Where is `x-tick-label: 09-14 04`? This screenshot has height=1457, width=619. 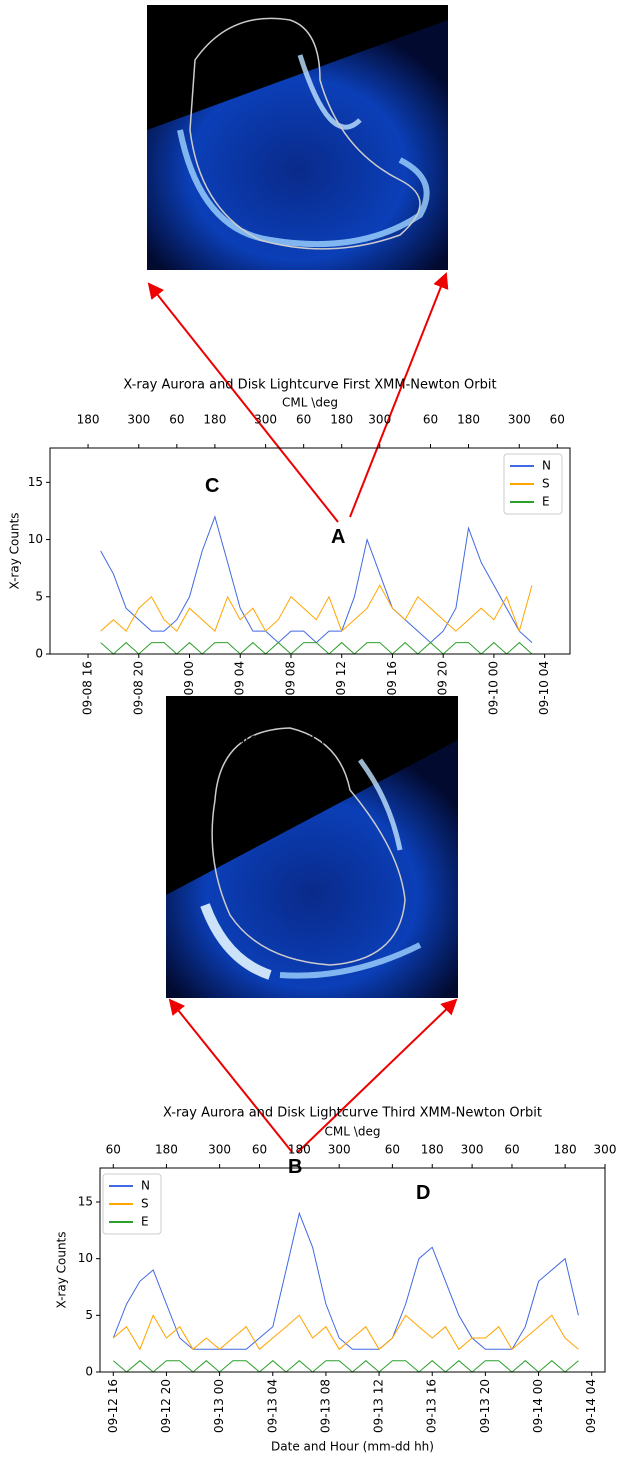
x-tick-label: 09-14 04 is located at coordinates (591, 1406).